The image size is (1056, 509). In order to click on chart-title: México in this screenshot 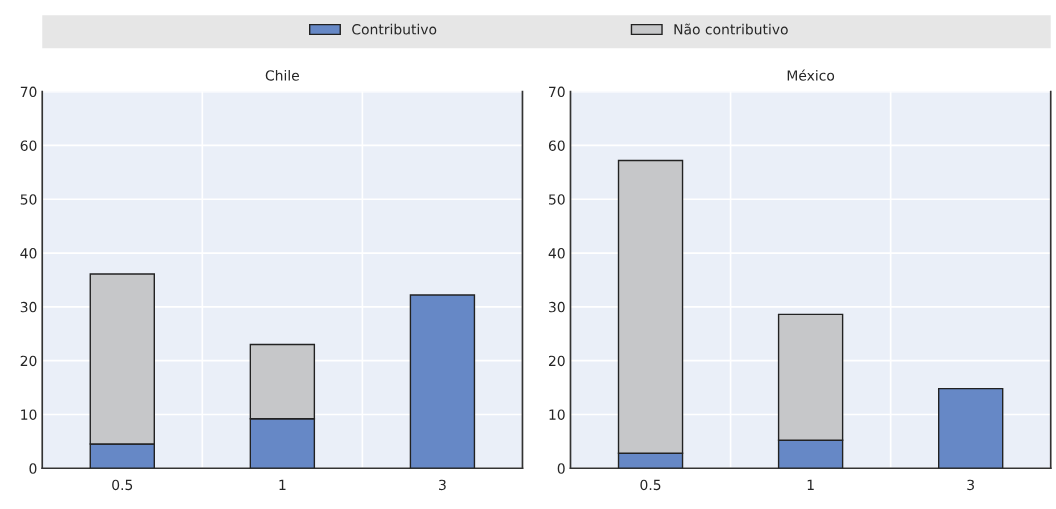, I will do `click(811, 75)`.